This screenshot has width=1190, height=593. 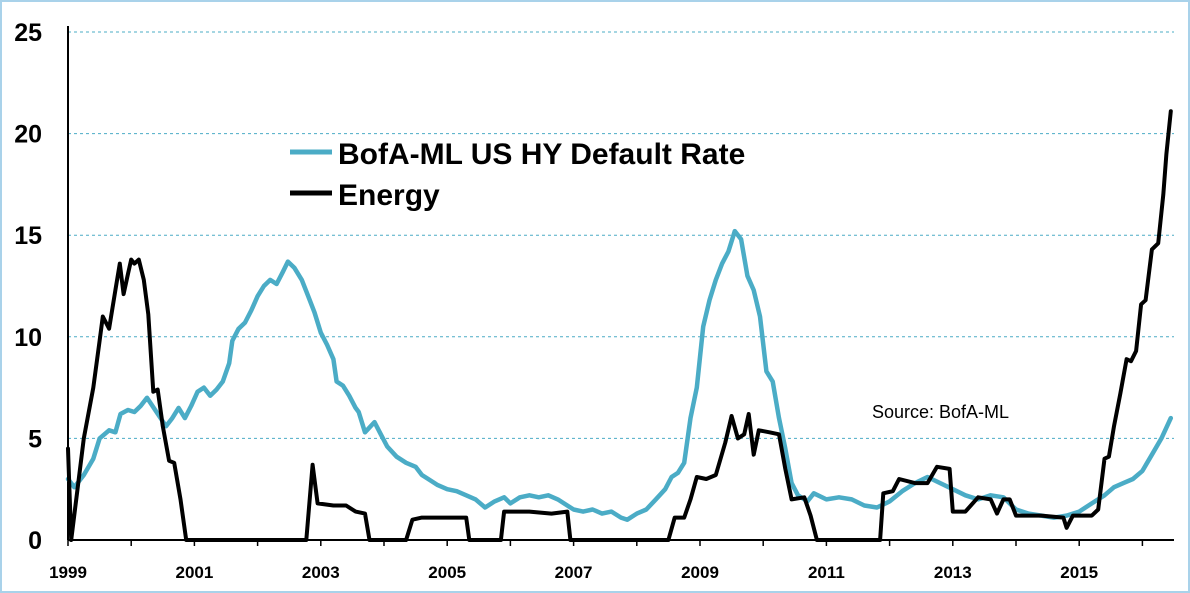 What do you see at coordinates (28, 33) in the screenshot?
I see `y-tick-label-25: 25` at bounding box center [28, 33].